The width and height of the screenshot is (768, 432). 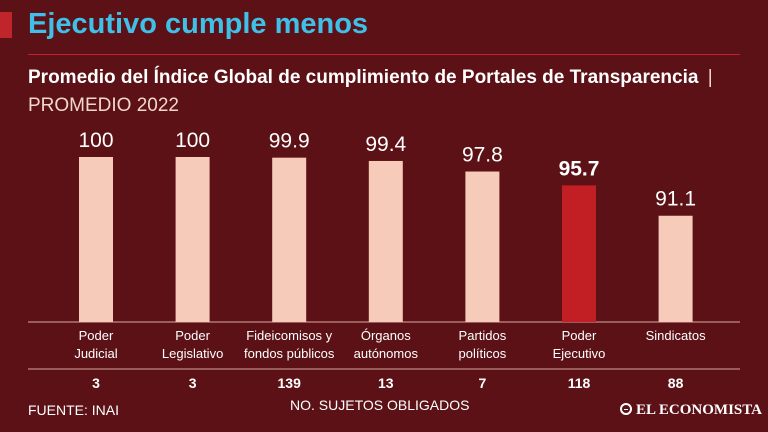 I want to click on category-label: políticos, so click(x=483, y=353).